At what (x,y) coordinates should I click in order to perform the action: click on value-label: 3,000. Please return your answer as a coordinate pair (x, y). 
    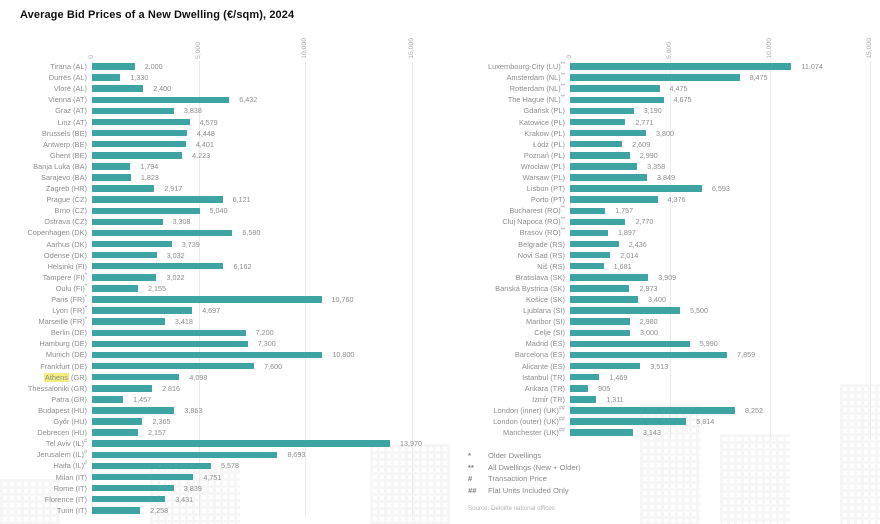
    Looking at the image, I should click on (649, 333).